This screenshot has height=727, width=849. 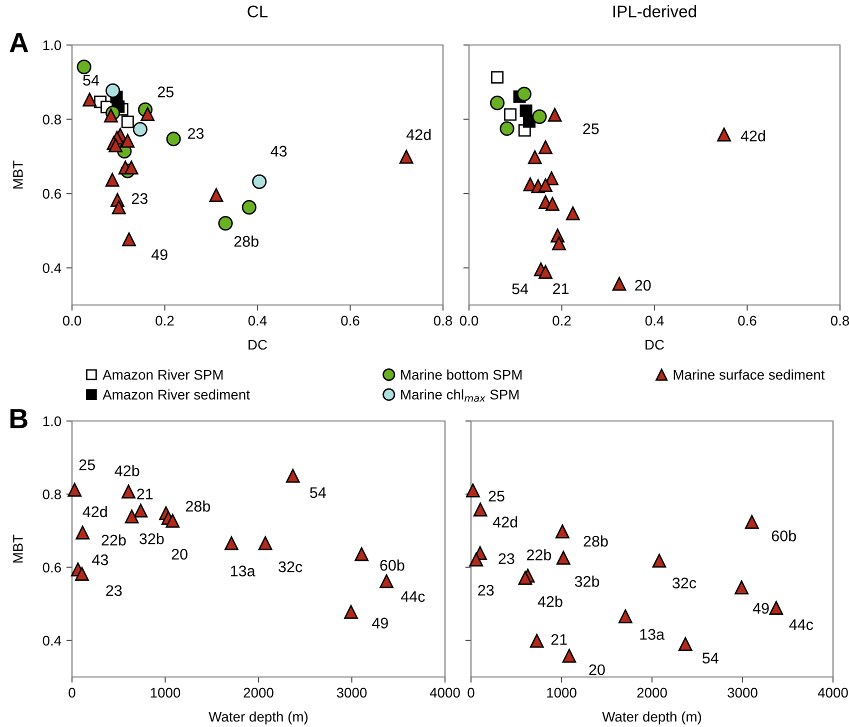 I want to click on legend-label: Marine chl$_{max}$ SPM, so click(x=460, y=395).